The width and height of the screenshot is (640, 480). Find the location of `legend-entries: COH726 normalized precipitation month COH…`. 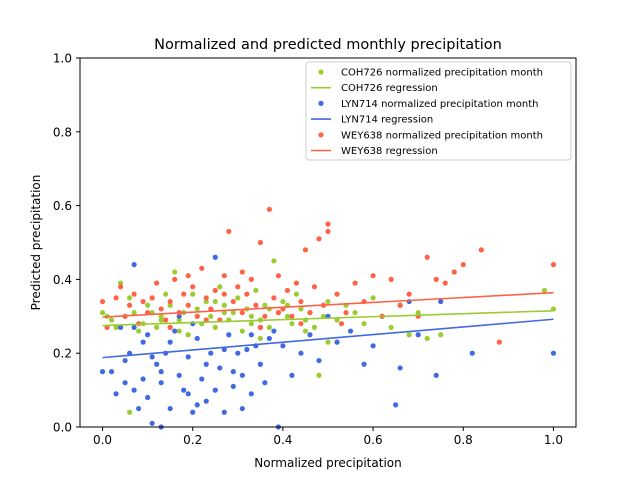

legend-entries: COH726 normalized precipitation month COH… is located at coordinates (427, 112).